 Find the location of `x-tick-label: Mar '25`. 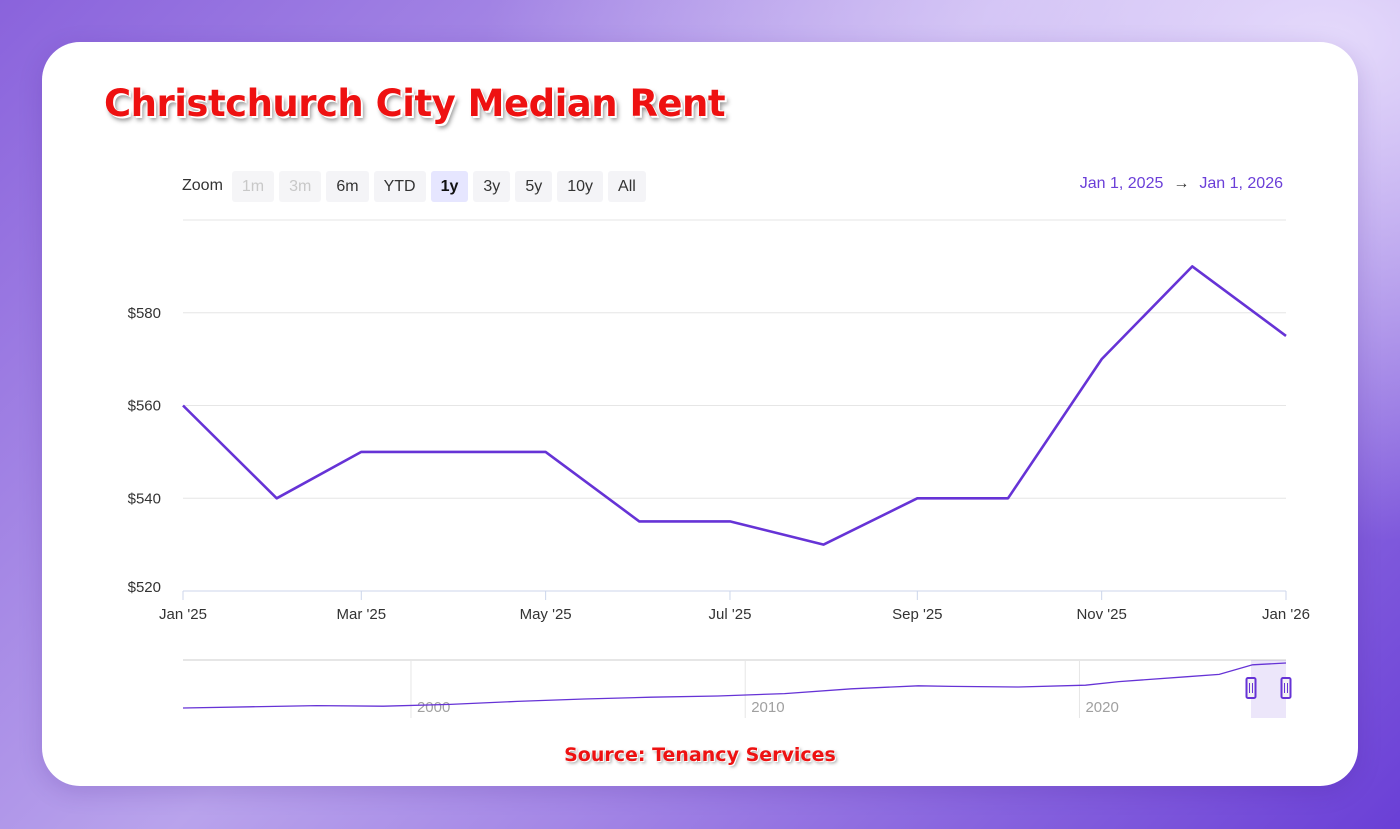

x-tick-label: Mar '25 is located at coordinates (362, 614).